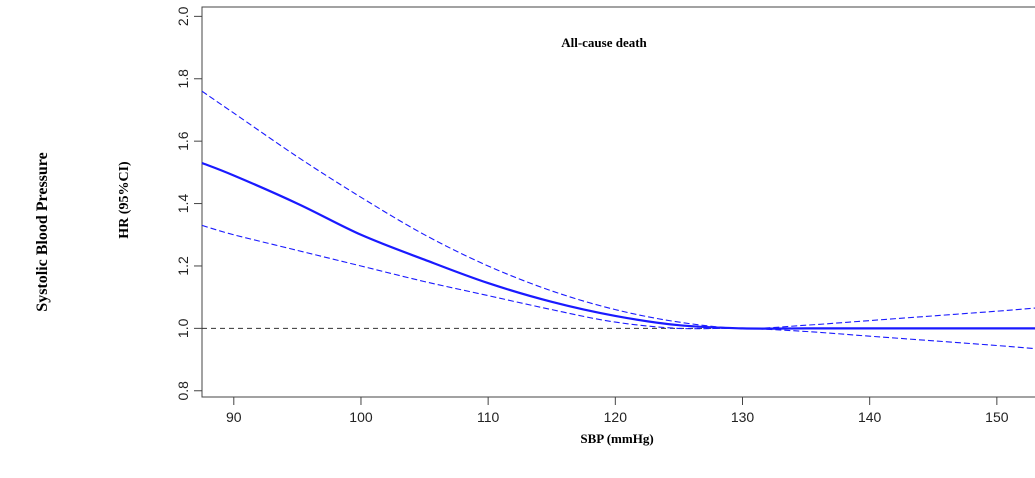  Describe the element at coordinates (183, 328) in the screenshot. I see `y-tick-label: 1.0` at that location.